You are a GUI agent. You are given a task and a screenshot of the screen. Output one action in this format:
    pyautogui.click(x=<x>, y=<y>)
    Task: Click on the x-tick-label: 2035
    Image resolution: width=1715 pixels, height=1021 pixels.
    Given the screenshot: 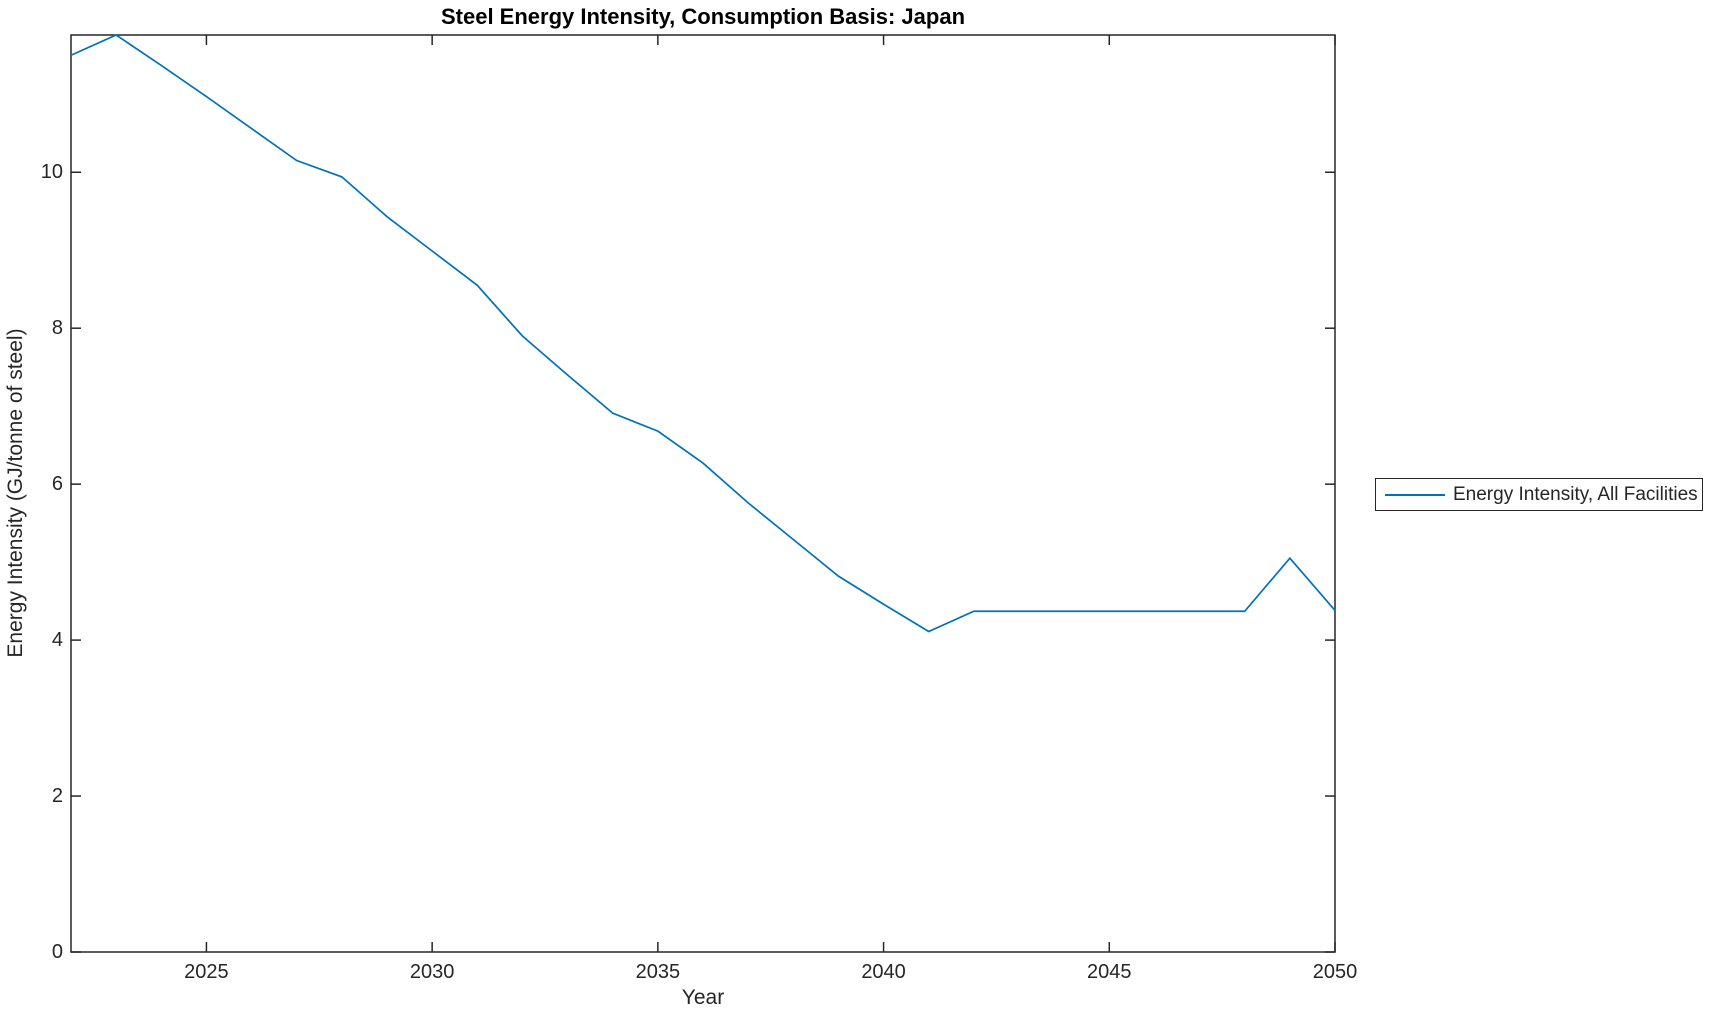 What is the action you would take?
    pyautogui.click(x=658, y=972)
    